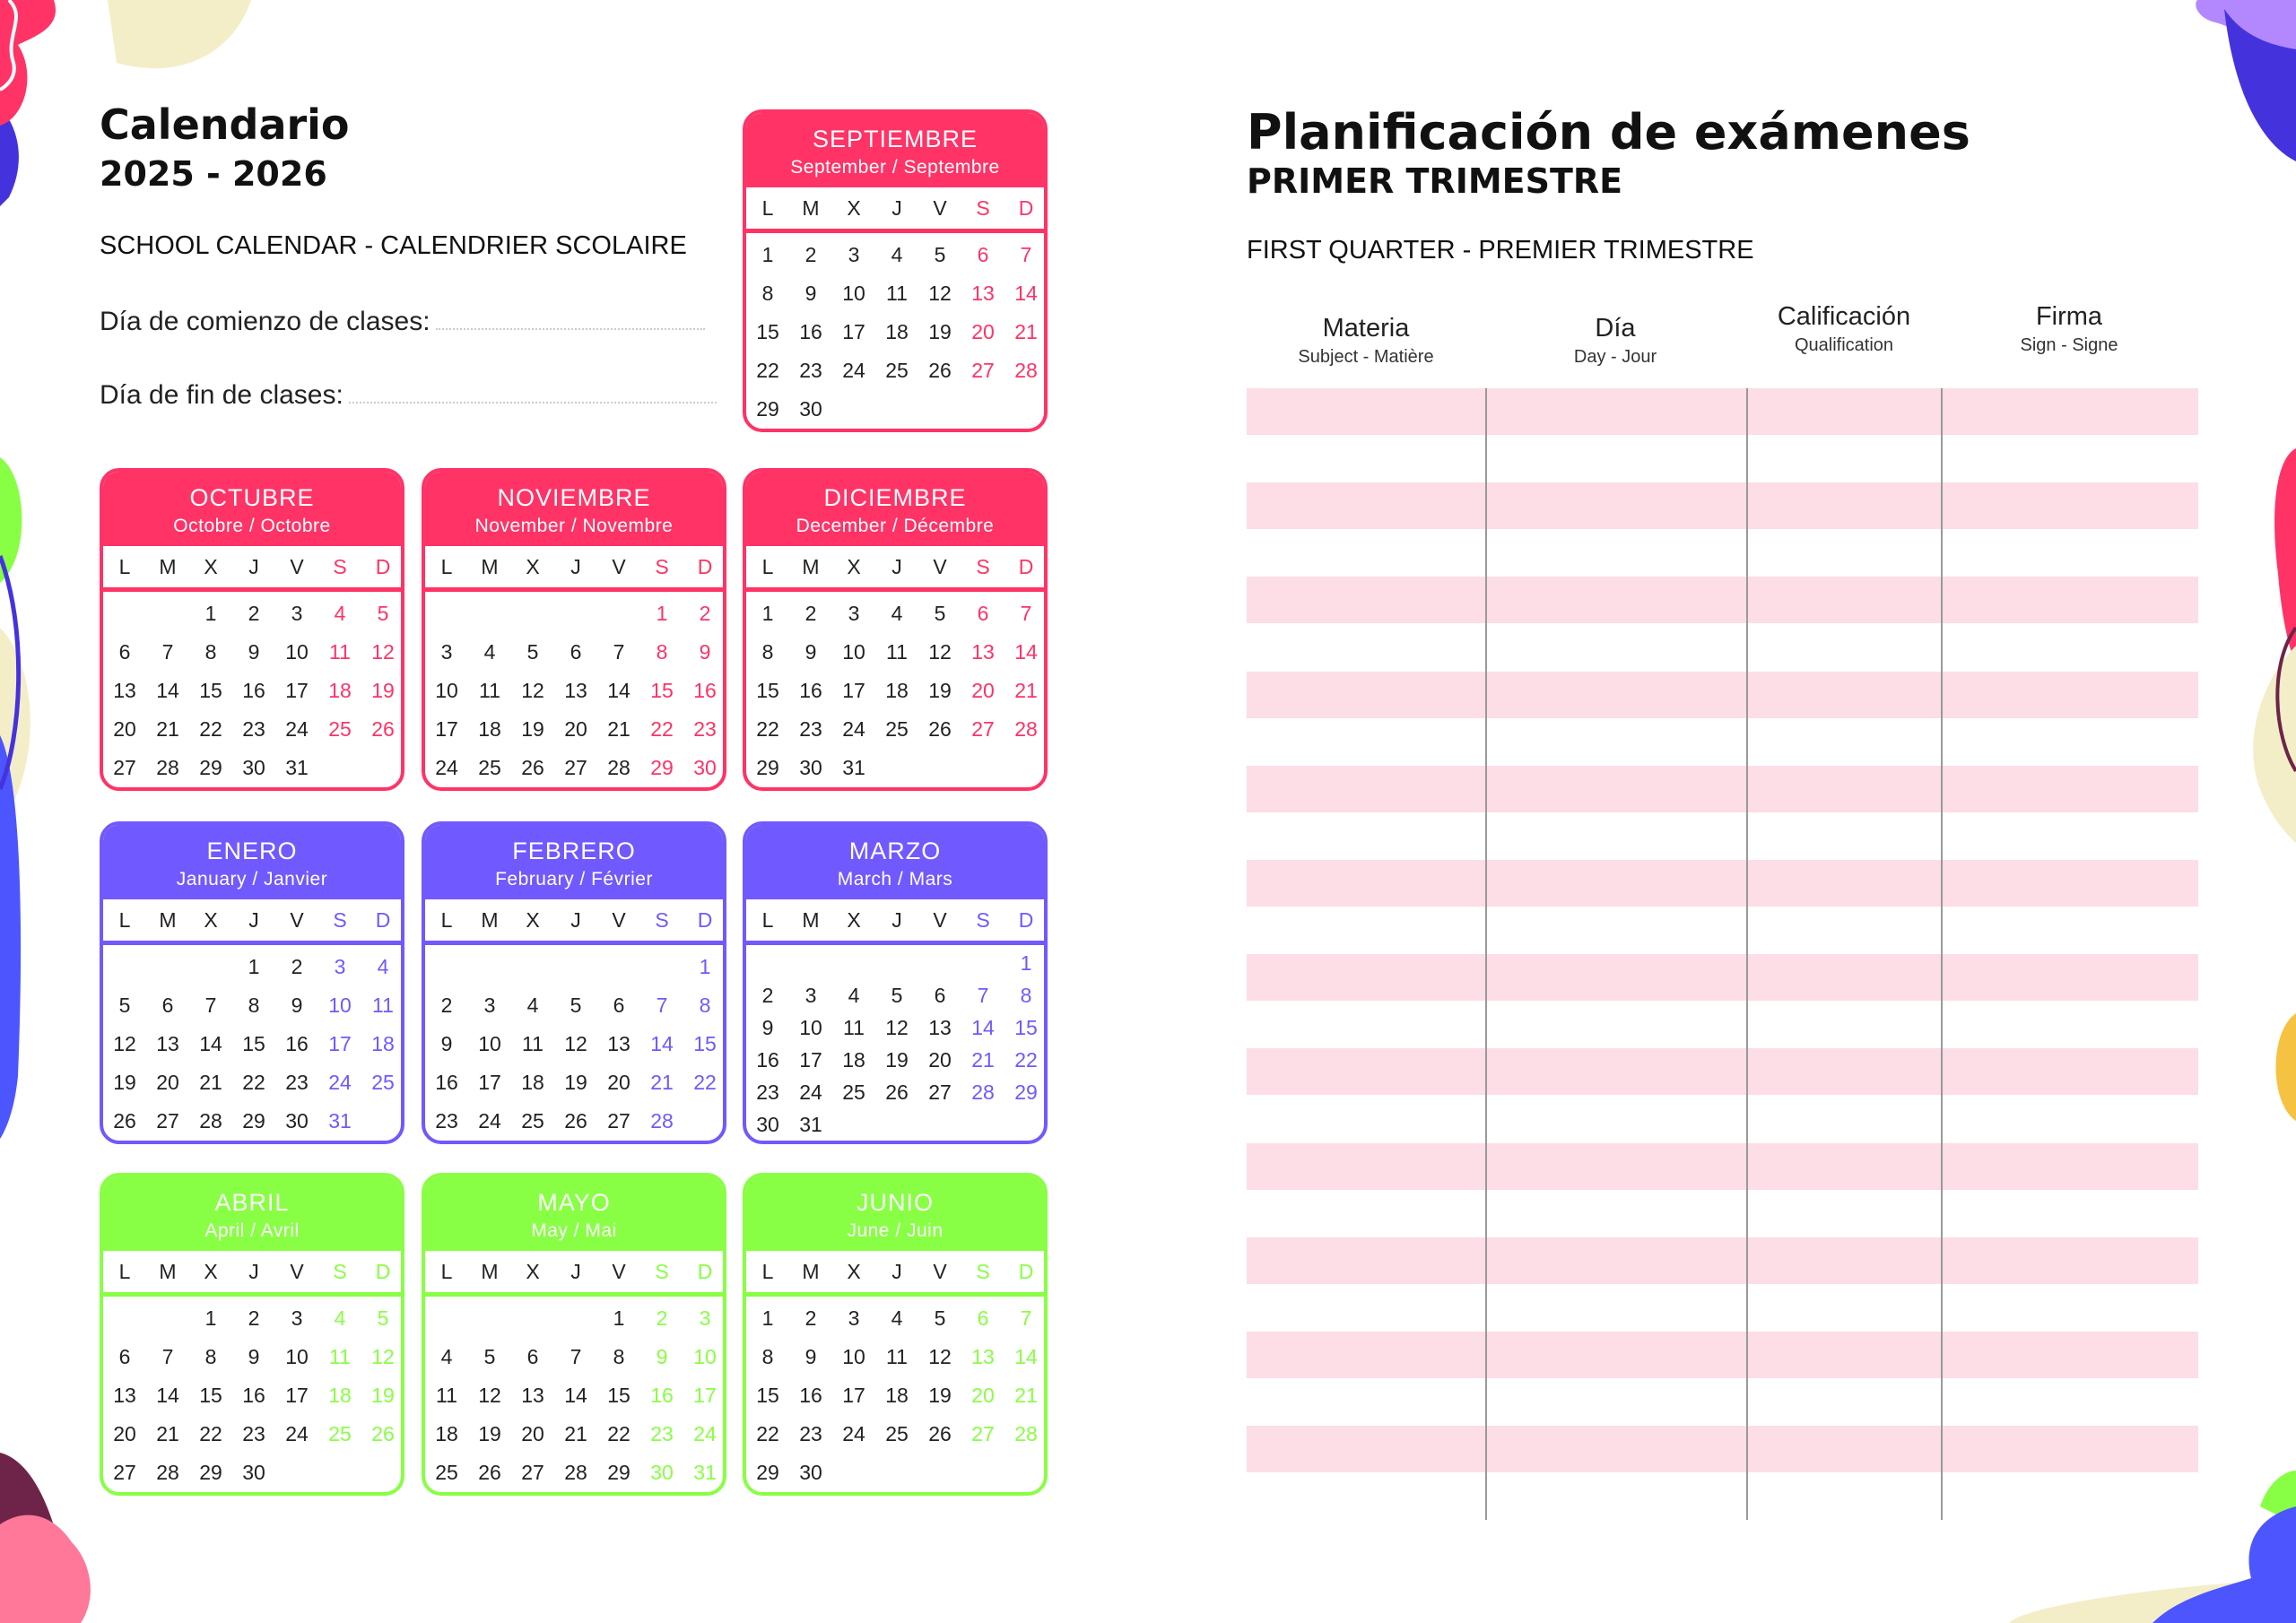 The image size is (2296, 1623). I want to click on day-cell: 11, so click(533, 1043).